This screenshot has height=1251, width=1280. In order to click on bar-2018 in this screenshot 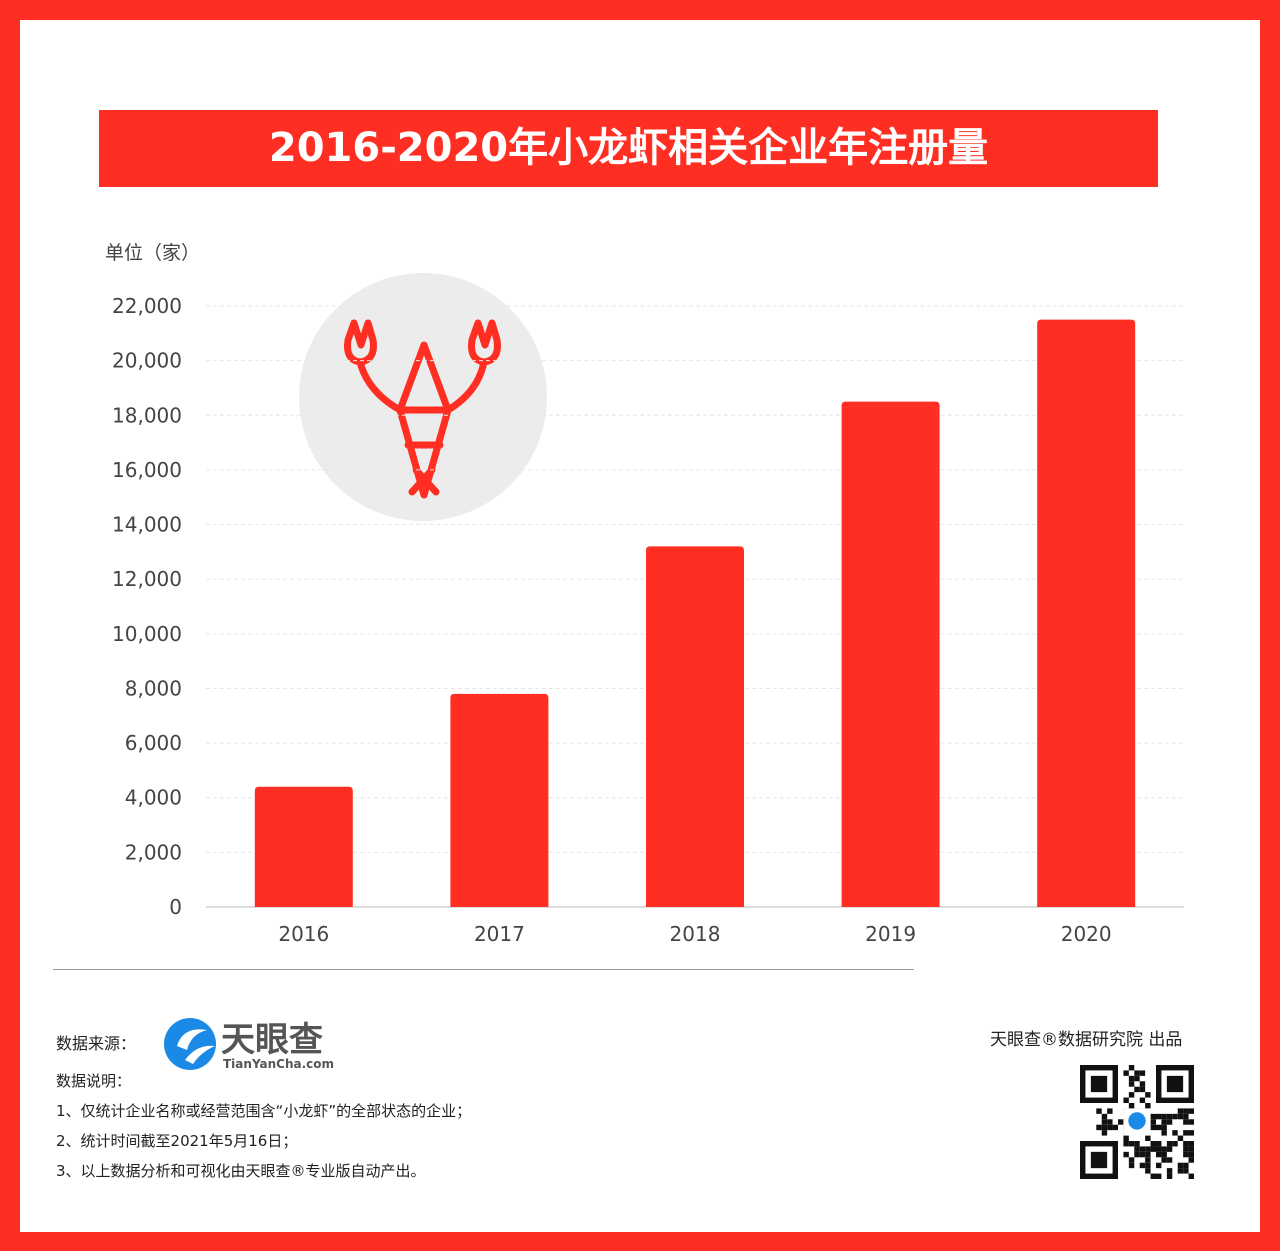, I will do `click(695, 726)`.